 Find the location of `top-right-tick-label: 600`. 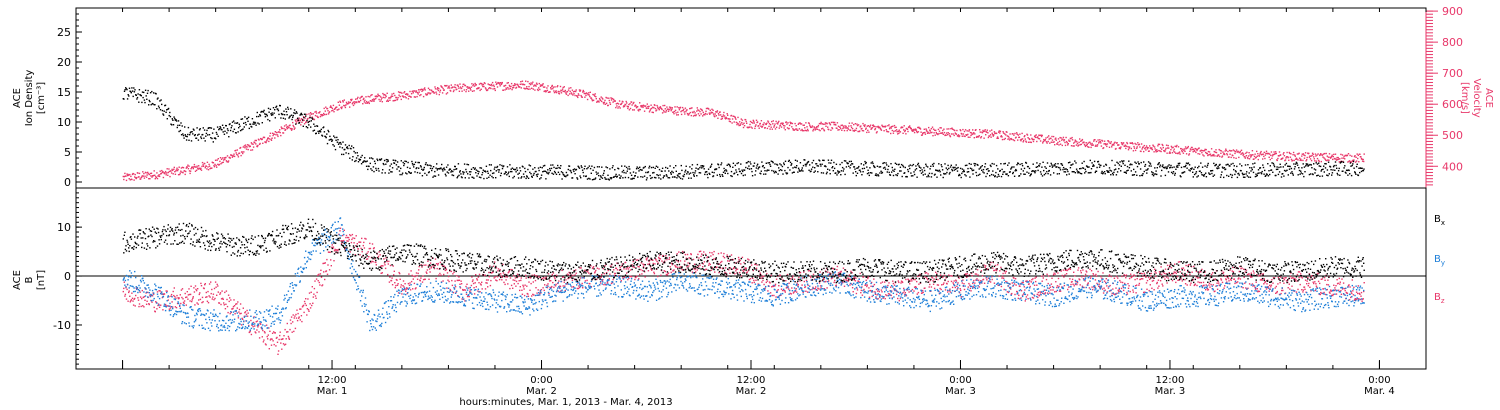

top-right-tick-label: 600 is located at coordinates (1452, 104).